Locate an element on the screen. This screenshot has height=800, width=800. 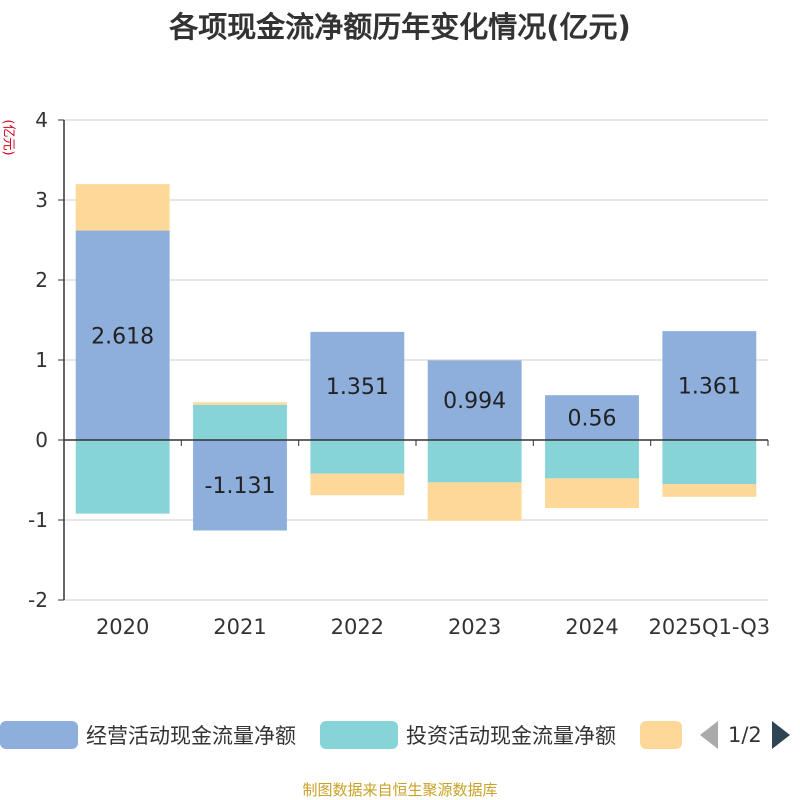
bar-series1-2024 is located at coordinates (592, 459).